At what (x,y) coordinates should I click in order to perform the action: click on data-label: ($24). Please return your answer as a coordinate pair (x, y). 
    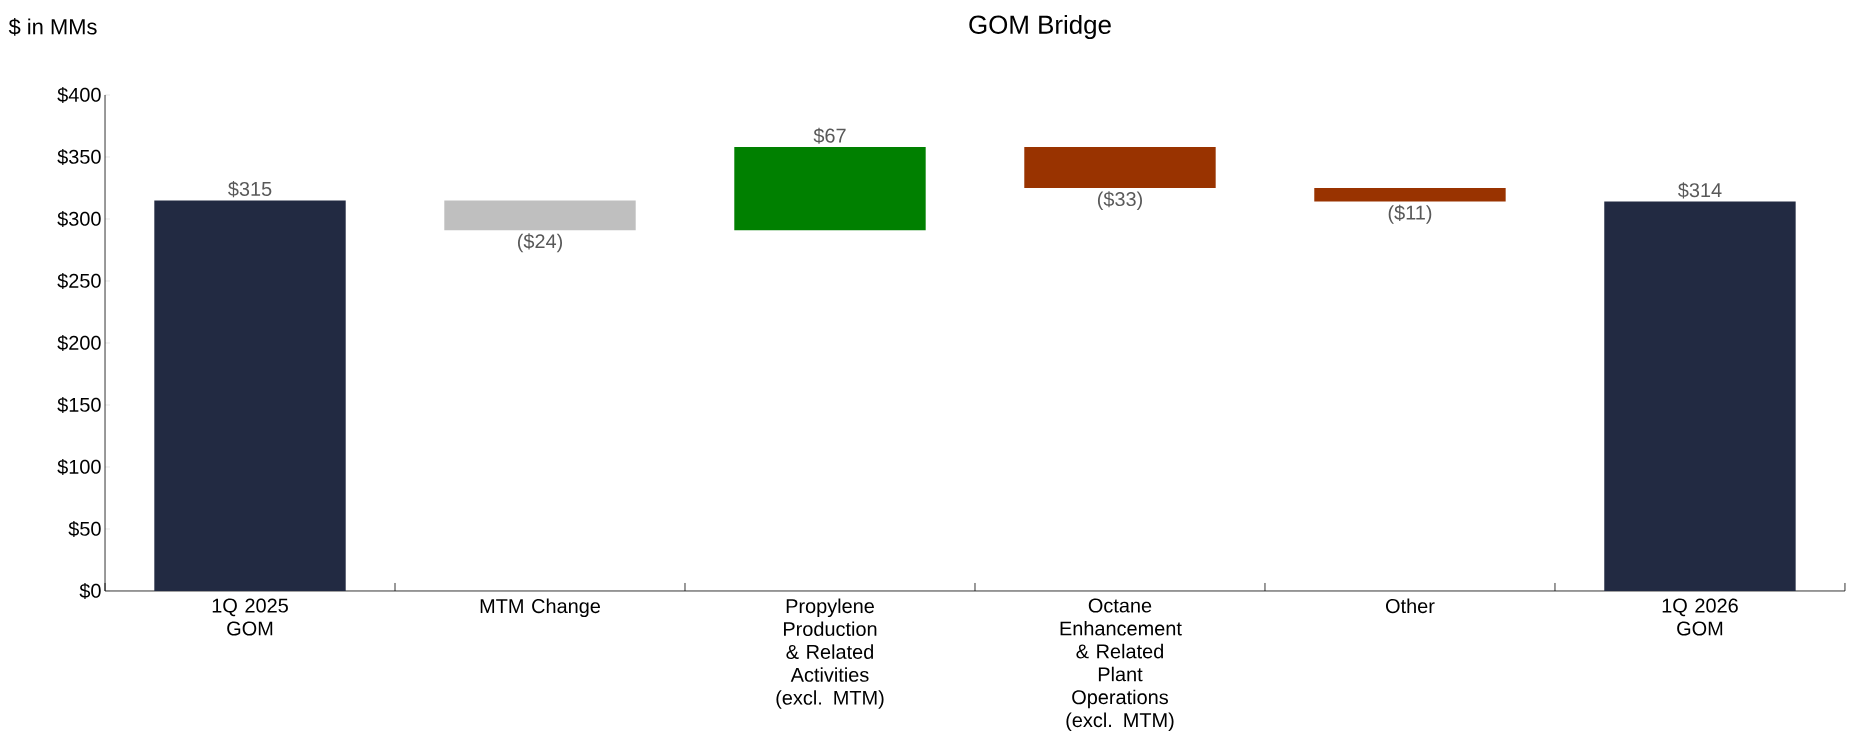
    Looking at the image, I should click on (540, 243).